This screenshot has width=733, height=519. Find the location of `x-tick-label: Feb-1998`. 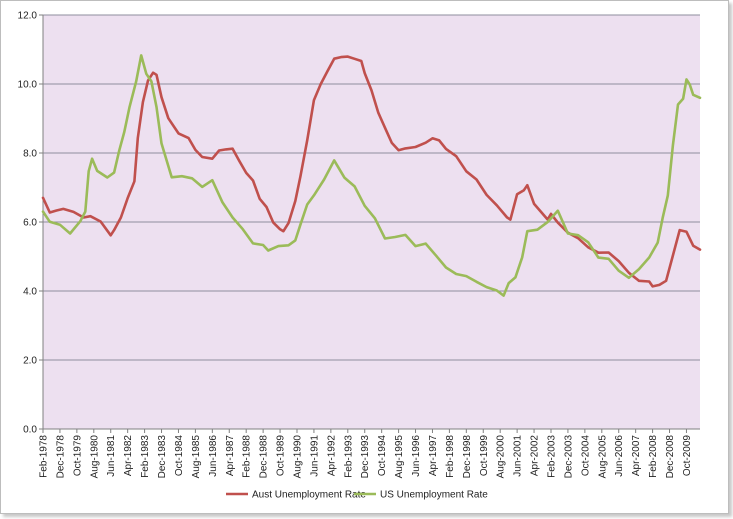

x-tick-label: Feb-1998 is located at coordinates (450, 456).